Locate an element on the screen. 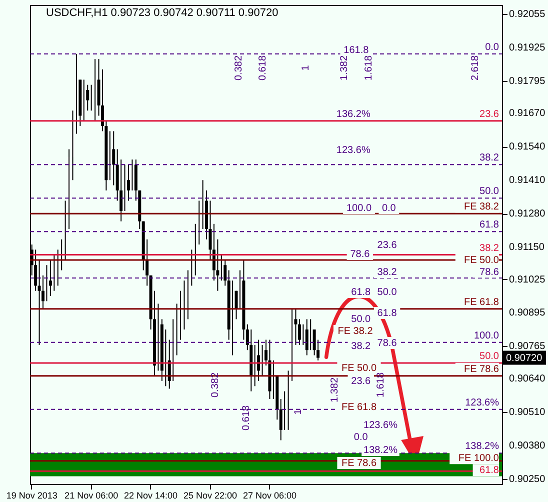 This screenshot has height=502, width=548. y-tick-label: 0.91280 is located at coordinates (527, 214).